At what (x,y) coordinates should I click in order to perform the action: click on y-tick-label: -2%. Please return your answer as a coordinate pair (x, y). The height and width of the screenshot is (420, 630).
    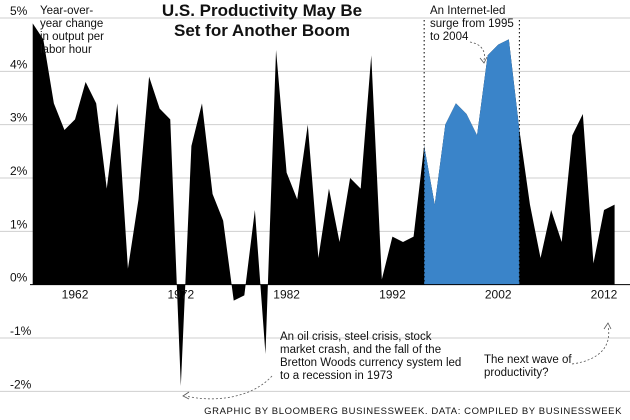
    Looking at the image, I should click on (21, 384).